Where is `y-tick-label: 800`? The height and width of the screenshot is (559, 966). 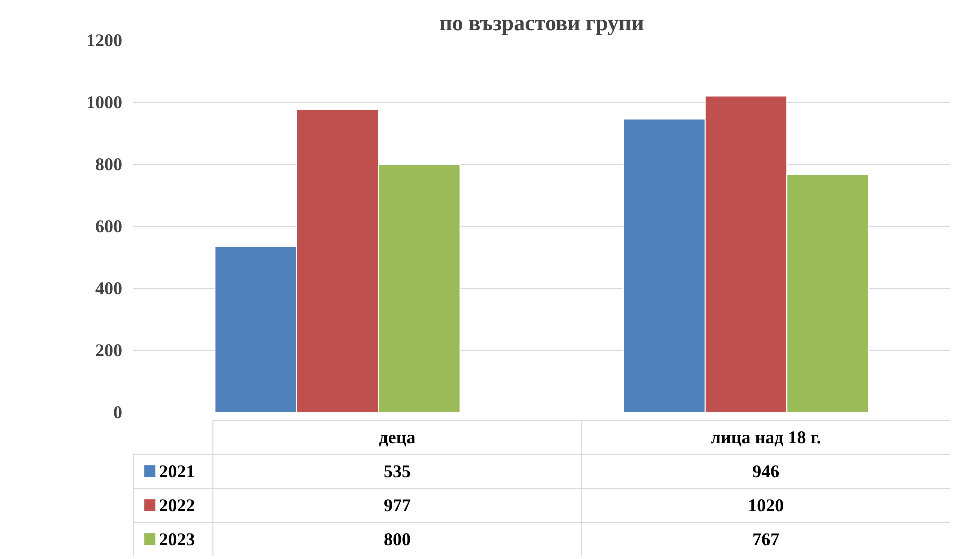 y-tick-label: 800 is located at coordinates (109, 164).